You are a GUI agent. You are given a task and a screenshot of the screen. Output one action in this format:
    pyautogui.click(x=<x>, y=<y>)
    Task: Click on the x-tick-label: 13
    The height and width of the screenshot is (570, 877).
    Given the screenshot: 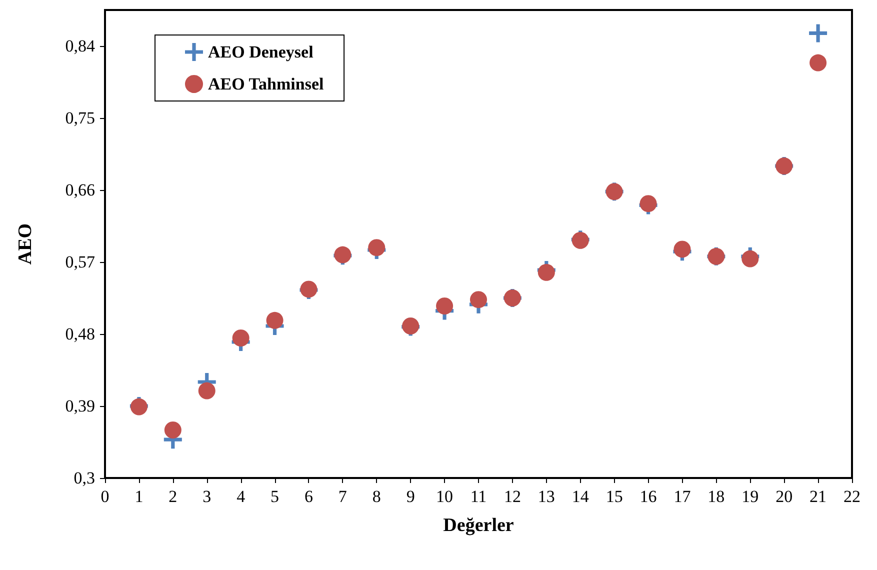 What is the action you would take?
    pyautogui.click(x=546, y=496)
    